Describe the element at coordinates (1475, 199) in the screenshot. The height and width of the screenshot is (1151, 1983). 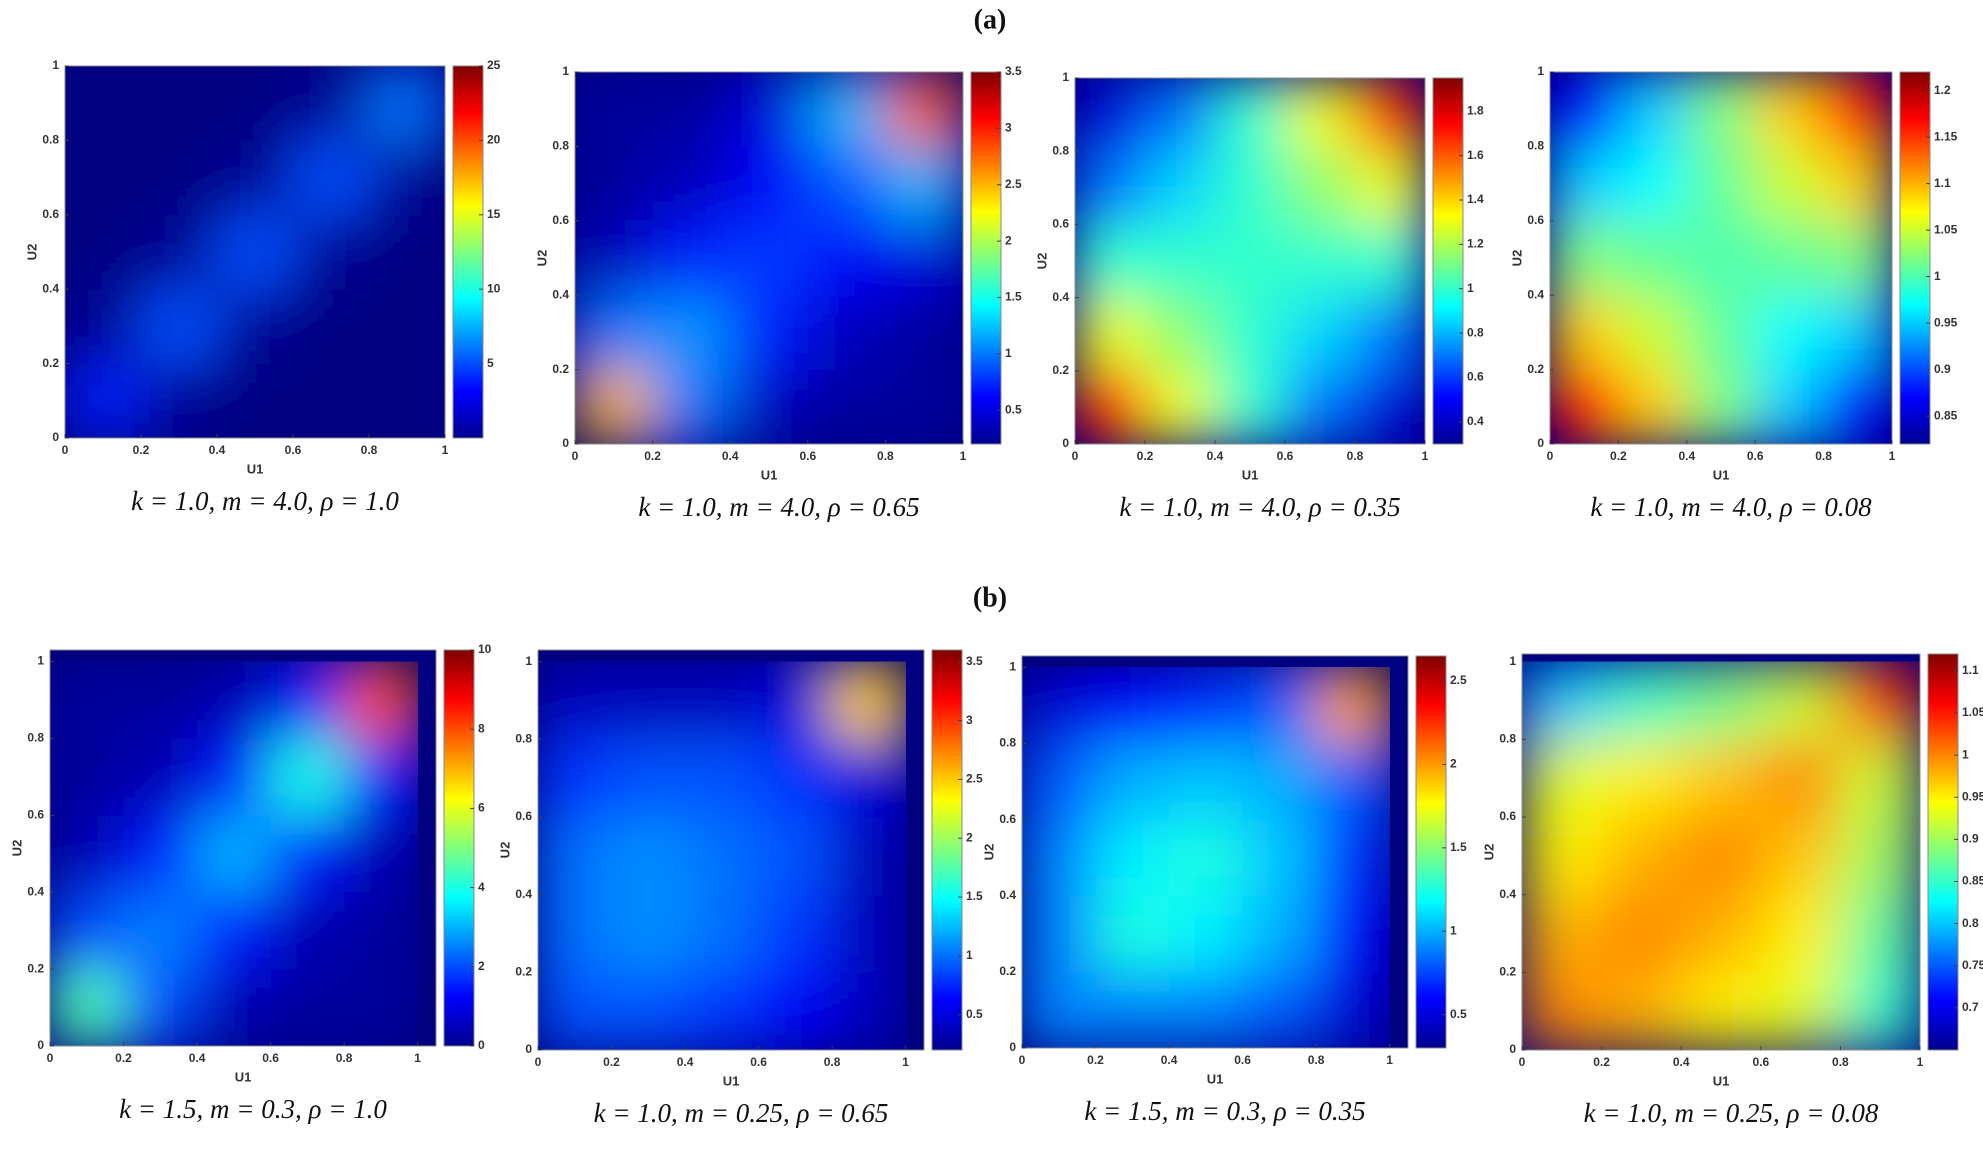
I see `colorbar-tick-label: 1.4` at that location.